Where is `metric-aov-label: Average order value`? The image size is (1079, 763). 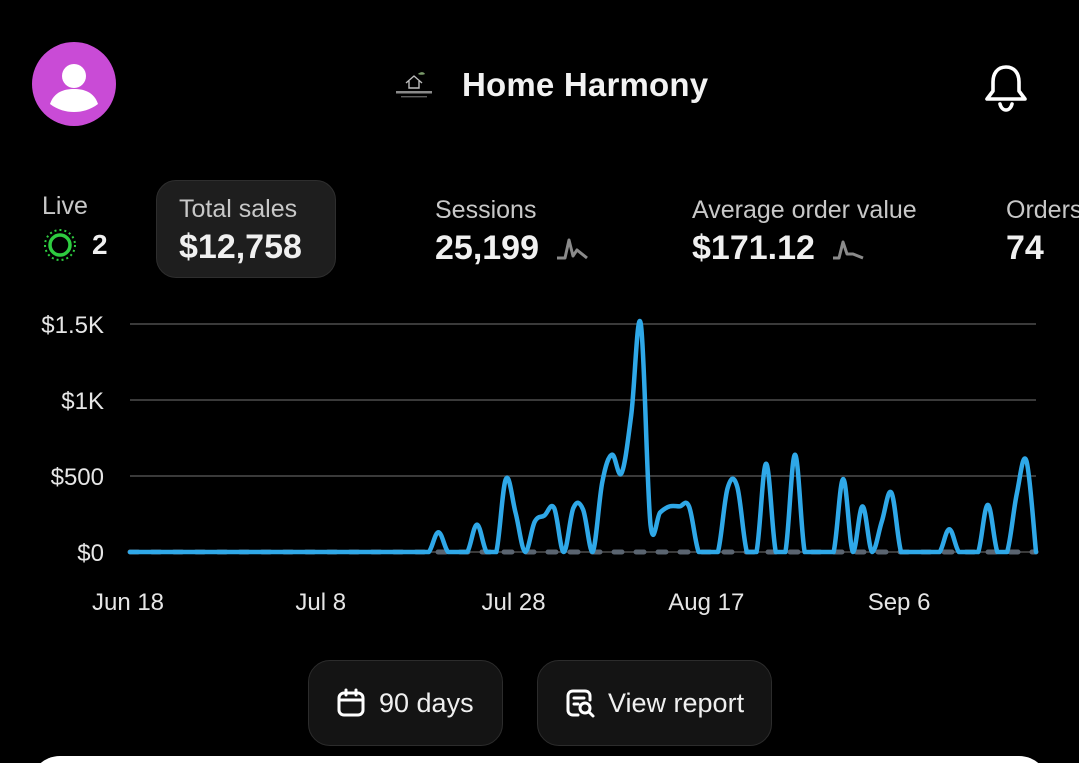
metric-aov-label: Average order value is located at coordinates (804, 210).